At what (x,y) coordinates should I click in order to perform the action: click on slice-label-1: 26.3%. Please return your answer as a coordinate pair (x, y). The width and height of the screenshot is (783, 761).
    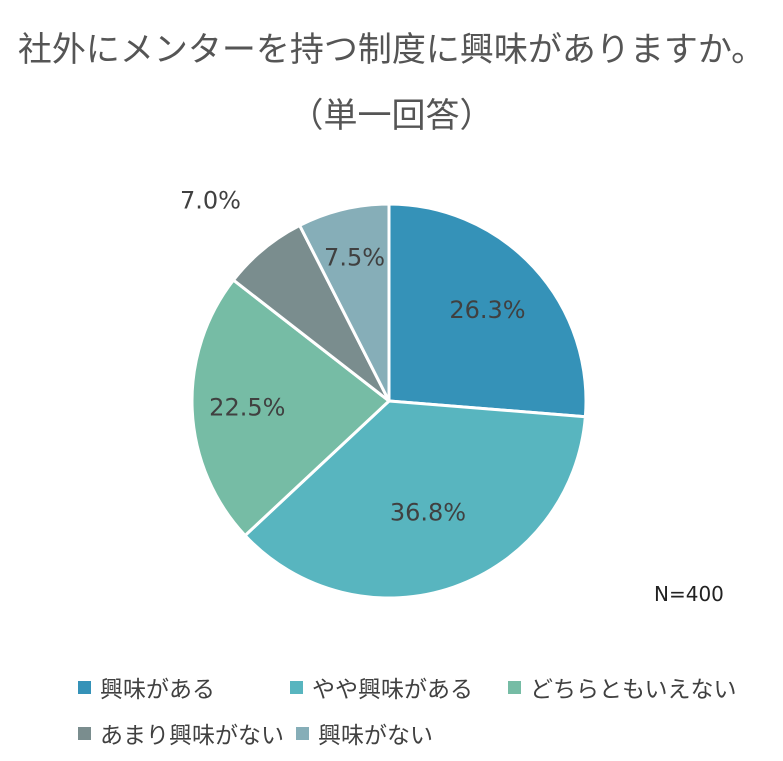
    Looking at the image, I should click on (487, 310).